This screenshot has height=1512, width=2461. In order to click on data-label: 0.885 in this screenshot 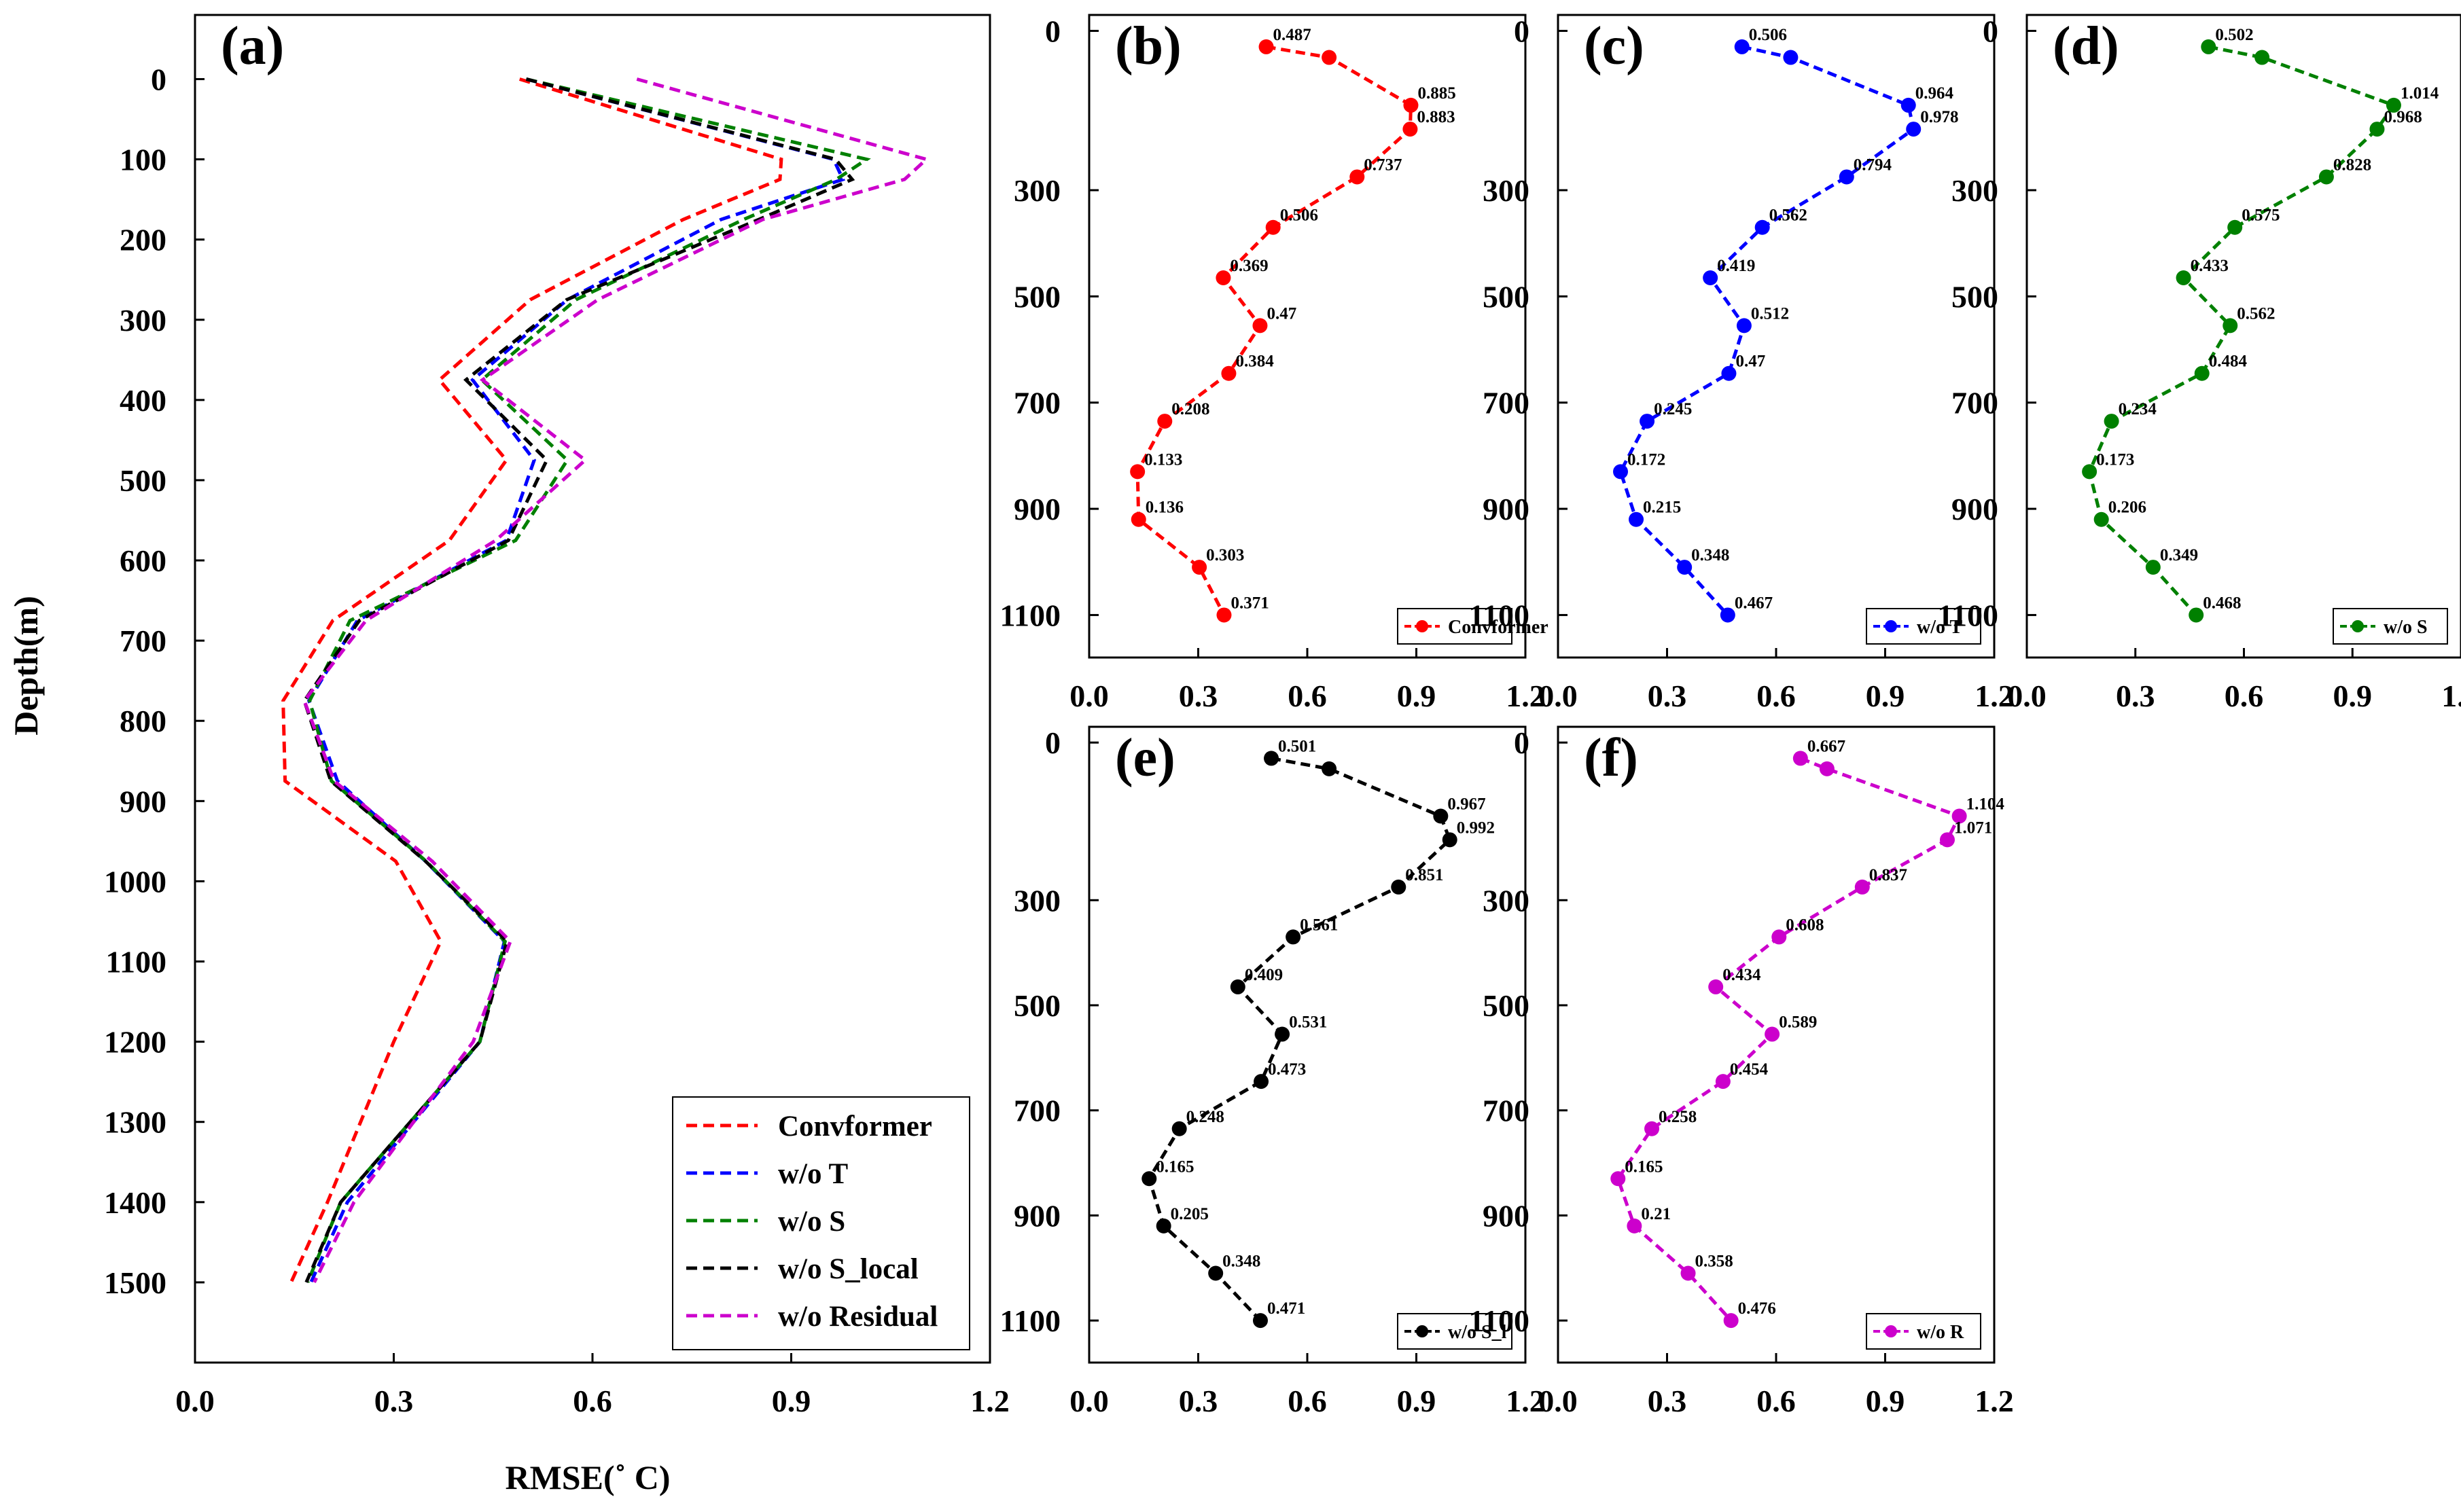, I will do `click(1436, 94)`.